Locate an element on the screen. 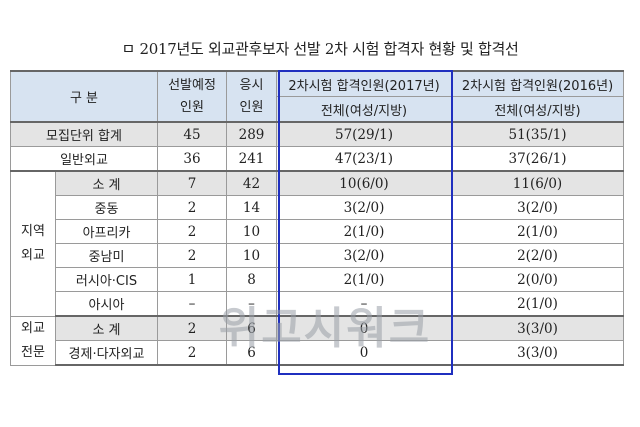  table-row: 아시아 – – – 2(1/0) is located at coordinates (317, 304).